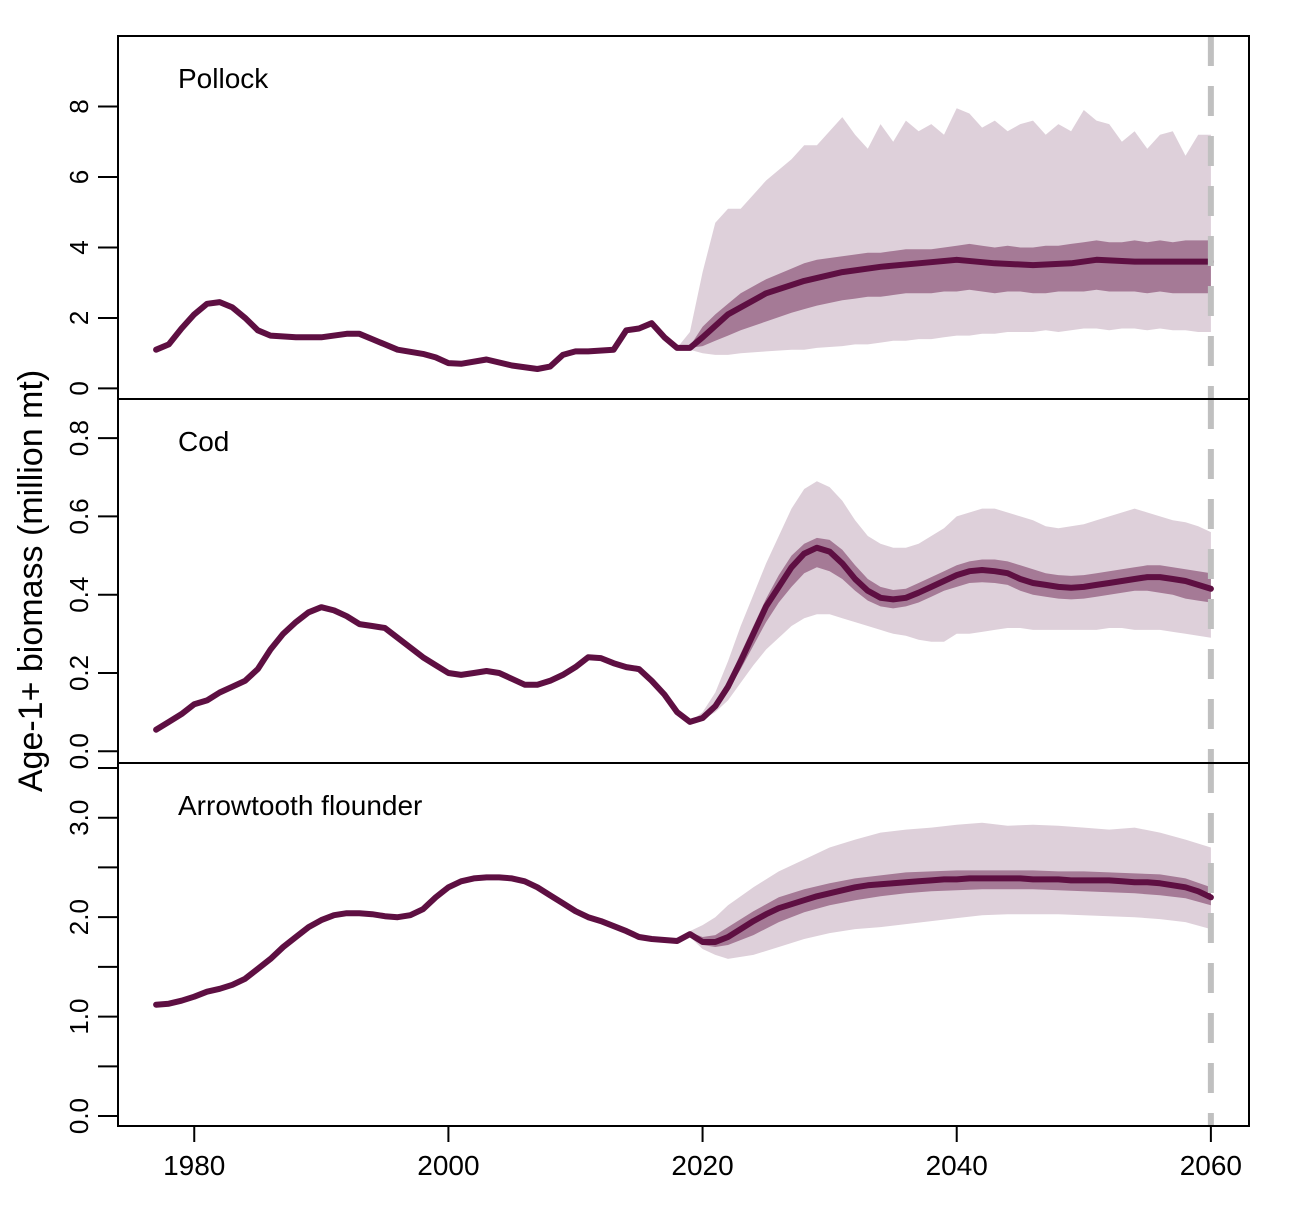  Describe the element at coordinates (957, 1165) in the screenshot. I see `x-tick-label: 2040` at that location.